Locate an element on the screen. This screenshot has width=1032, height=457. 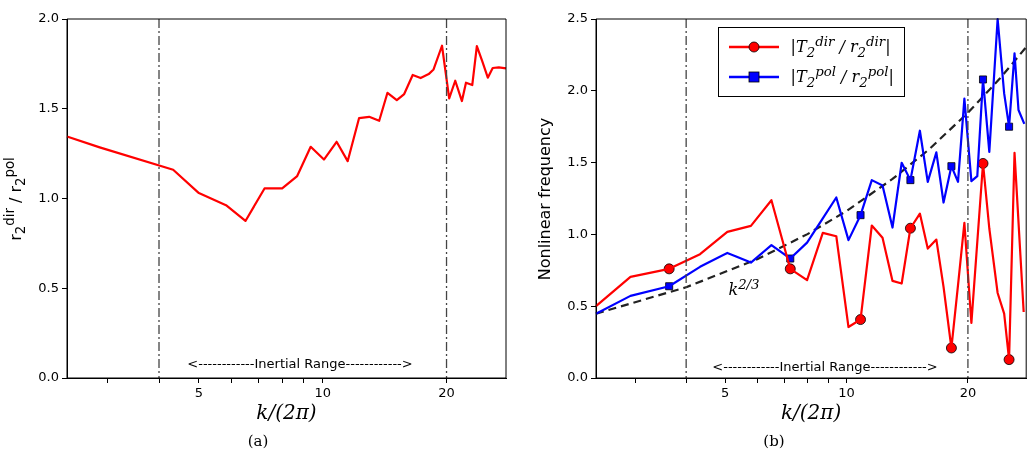
y-tick-label: 2.5 is located at coordinates (577, 18).